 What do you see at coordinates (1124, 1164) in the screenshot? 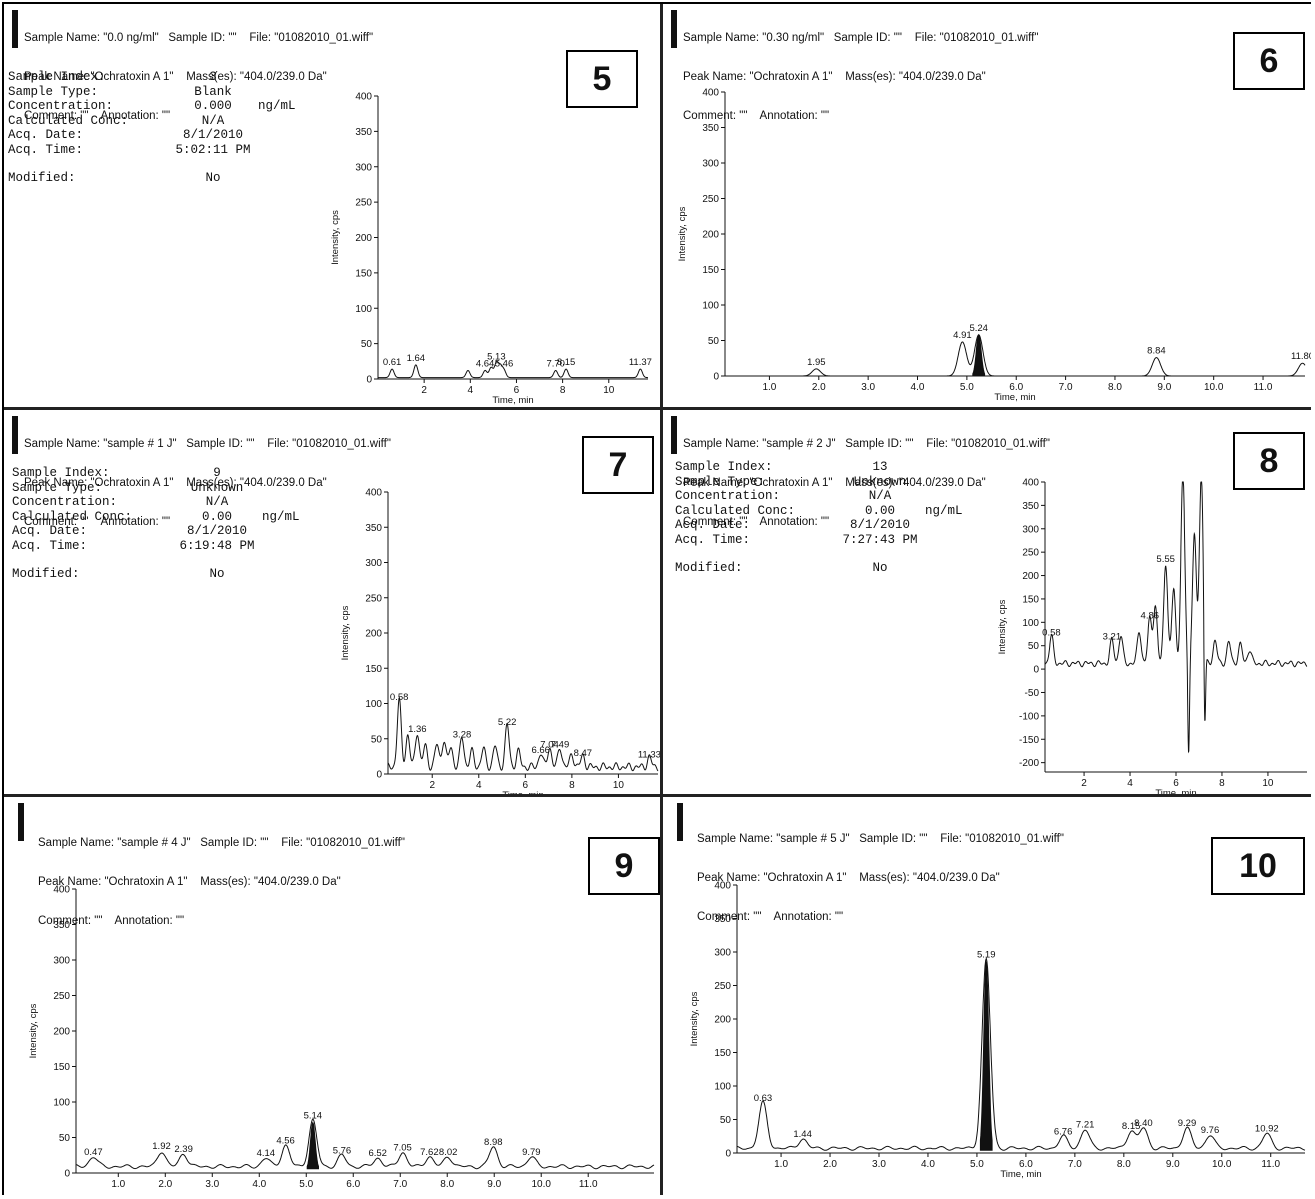
I see `x-tick-label: 8.0` at bounding box center [1124, 1164].